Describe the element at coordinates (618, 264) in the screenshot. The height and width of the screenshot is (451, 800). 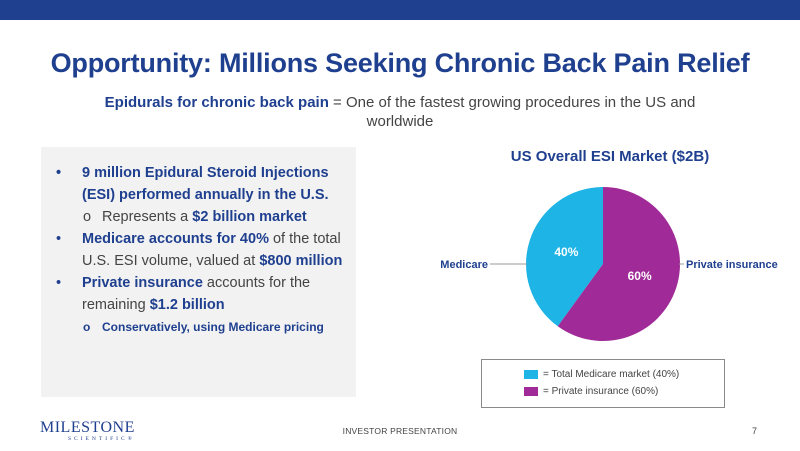
I see `pie-slice-private-insurance` at that location.